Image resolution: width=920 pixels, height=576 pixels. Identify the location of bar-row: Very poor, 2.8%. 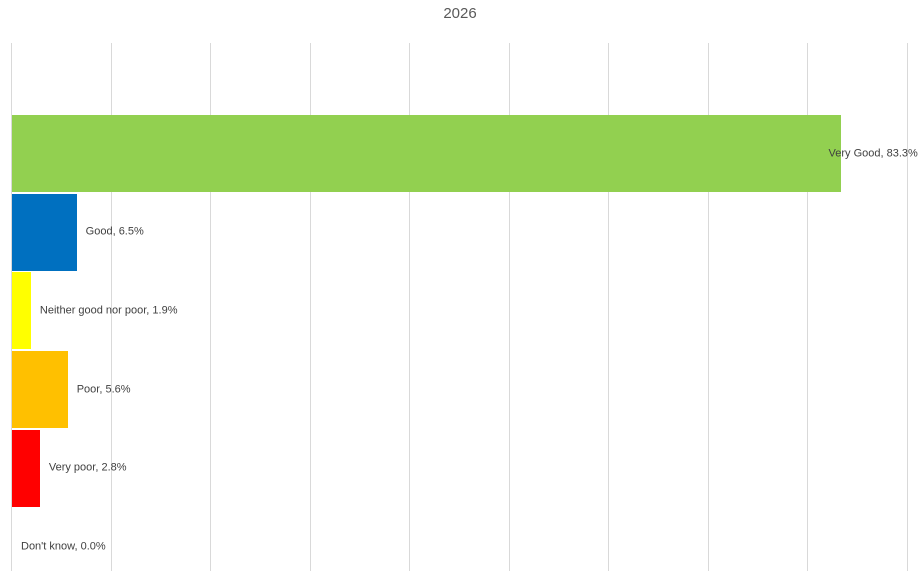
(459, 468).